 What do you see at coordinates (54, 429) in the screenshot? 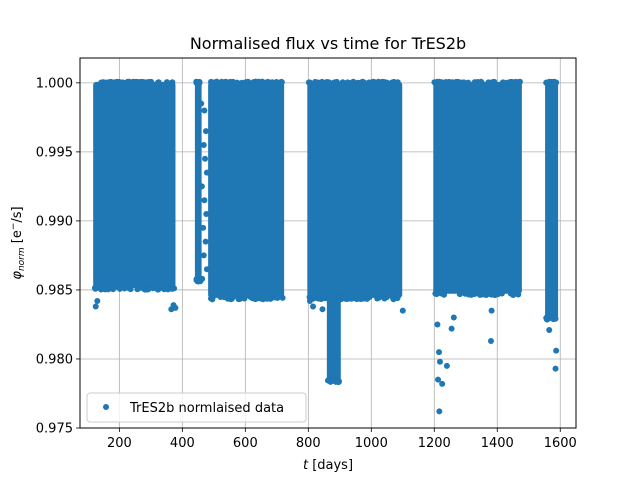
I see `y-tick-label: 0.975` at bounding box center [54, 429].